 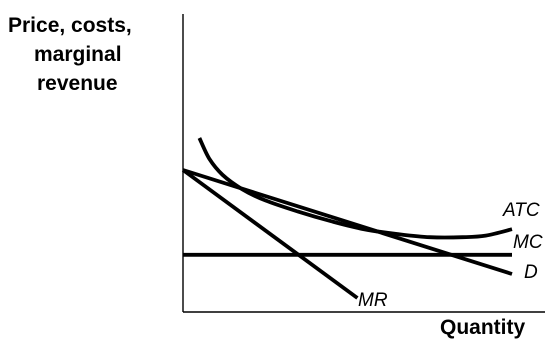 What do you see at coordinates (521, 210) in the screenshot?
I see `atc-label: ATC` at bounding box center [521, 210].